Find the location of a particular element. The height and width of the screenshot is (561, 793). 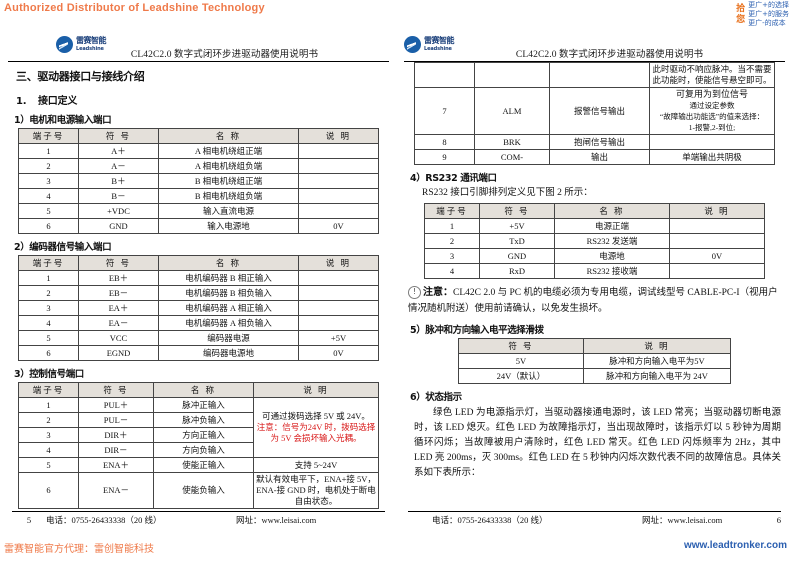

table-cell: 6 is located at coordinates (48, 490).